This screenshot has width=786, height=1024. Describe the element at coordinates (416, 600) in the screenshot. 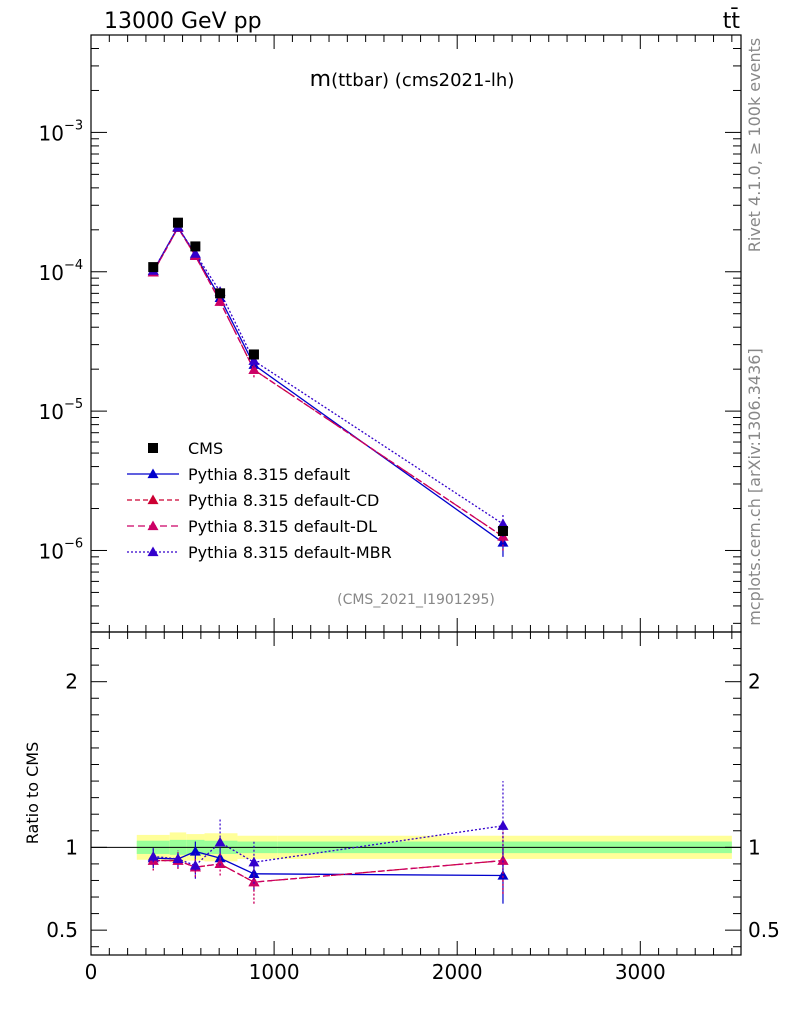

I see `analysis-tag: (CMS_2021_I1901295)` at that location.